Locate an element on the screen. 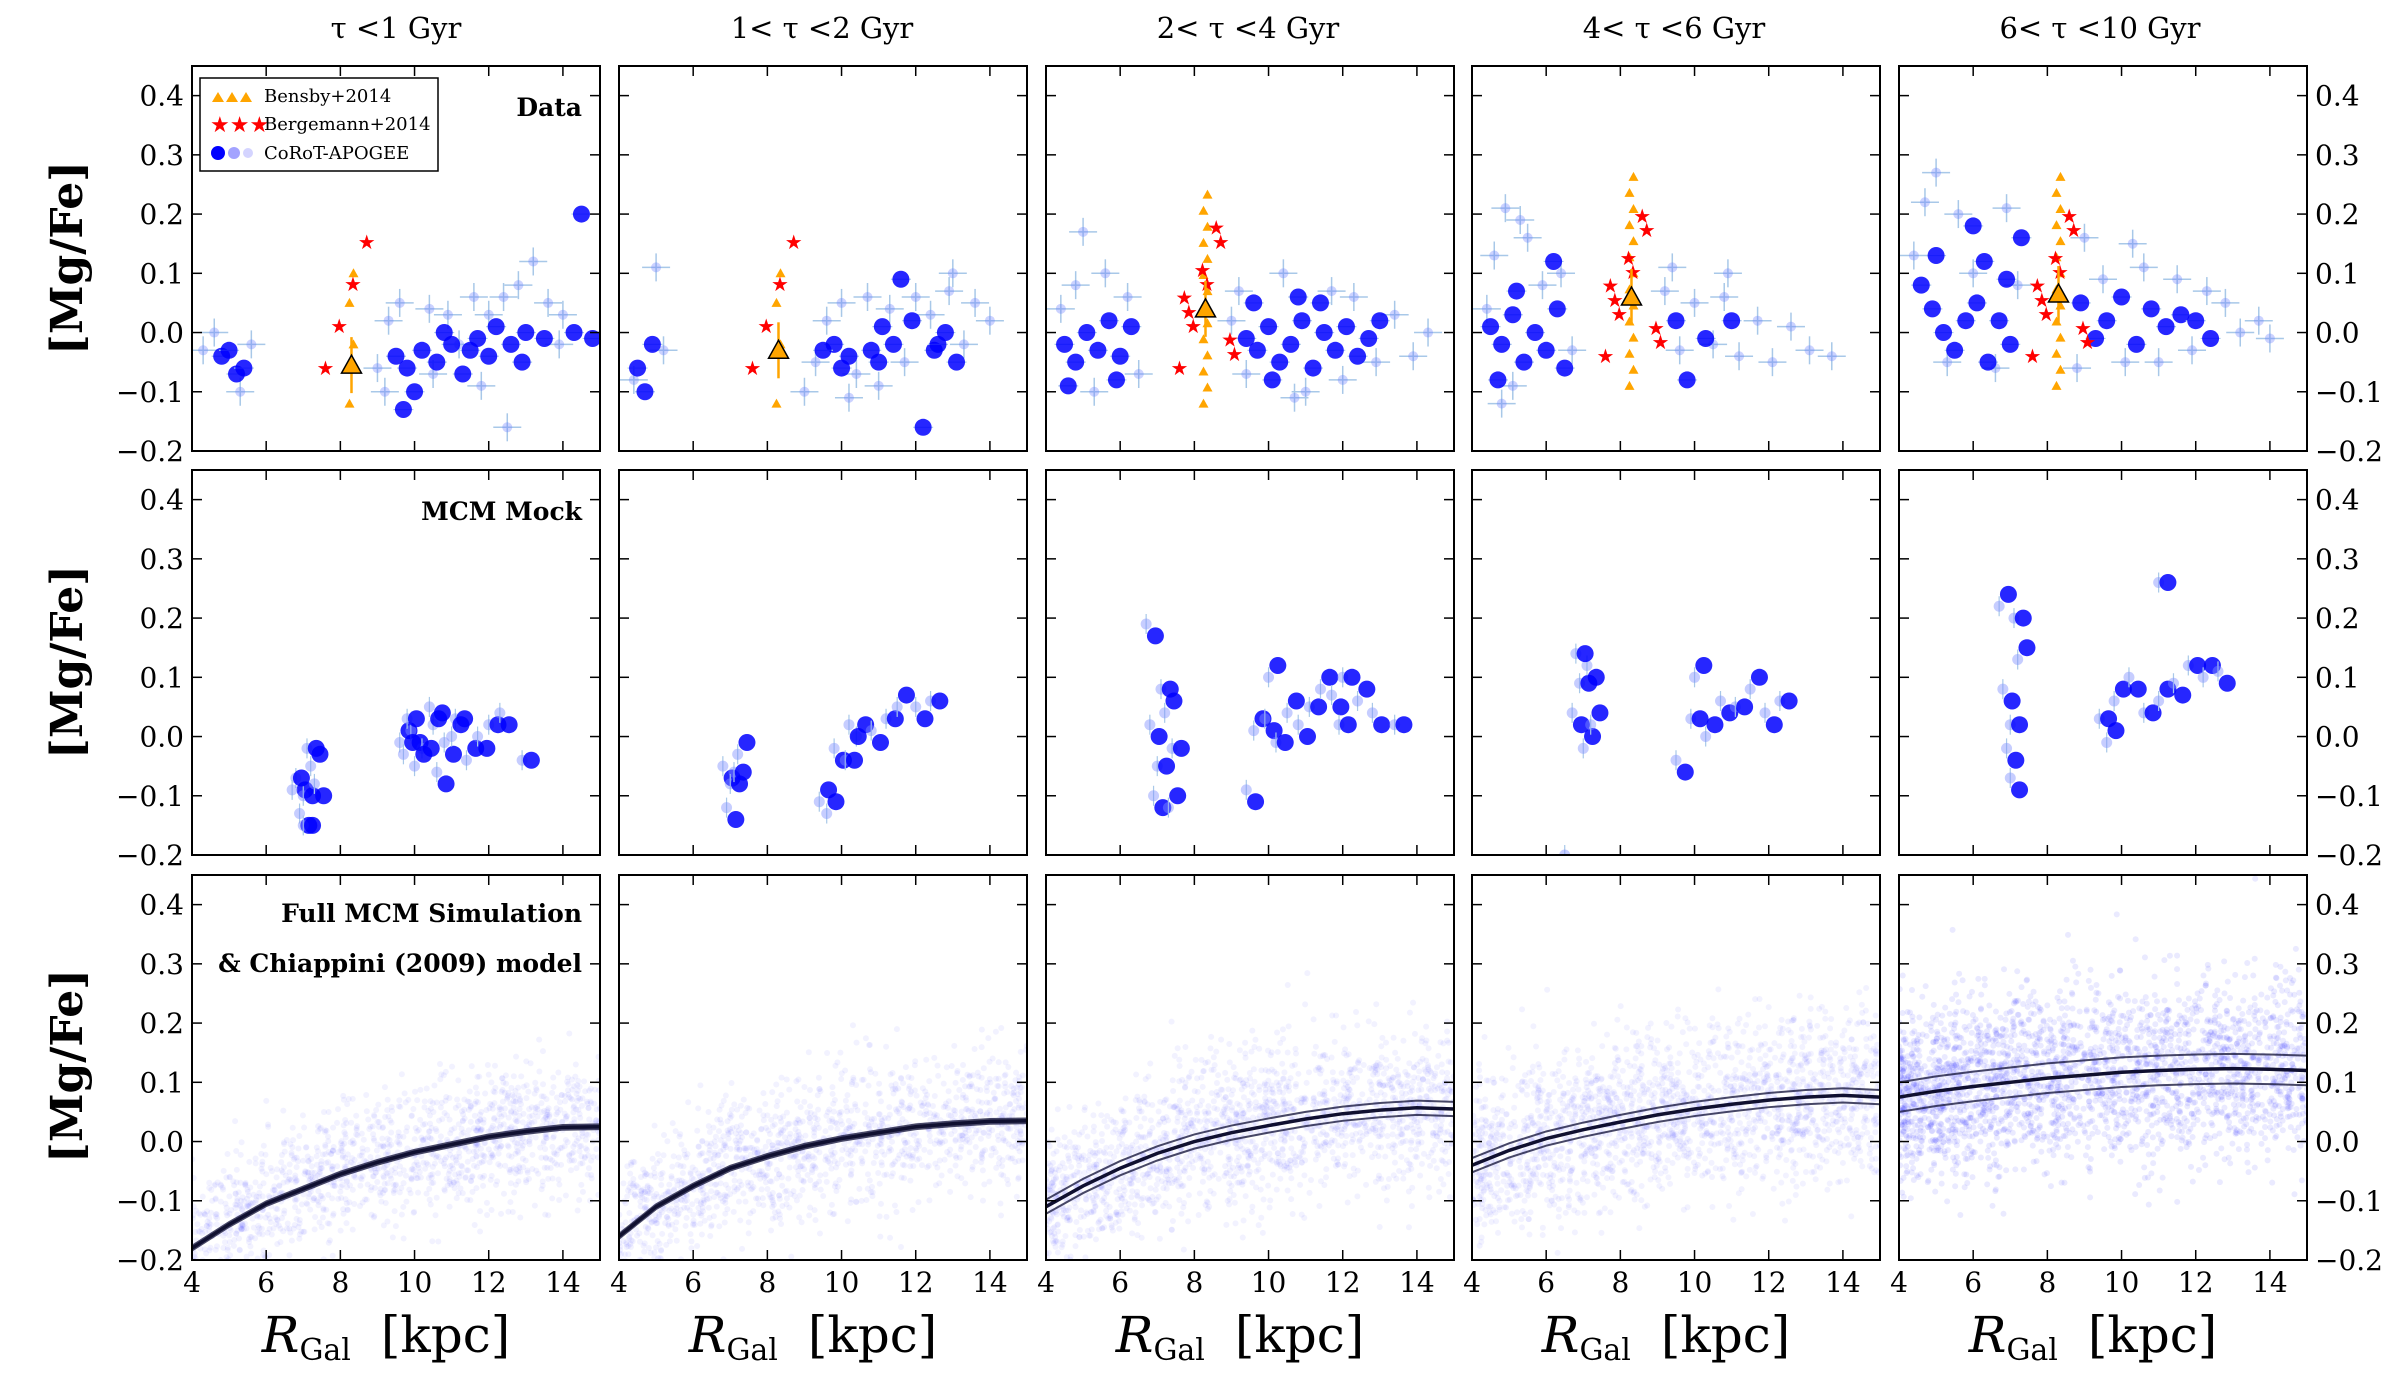  mock-point is located at coordinates (487, 748).